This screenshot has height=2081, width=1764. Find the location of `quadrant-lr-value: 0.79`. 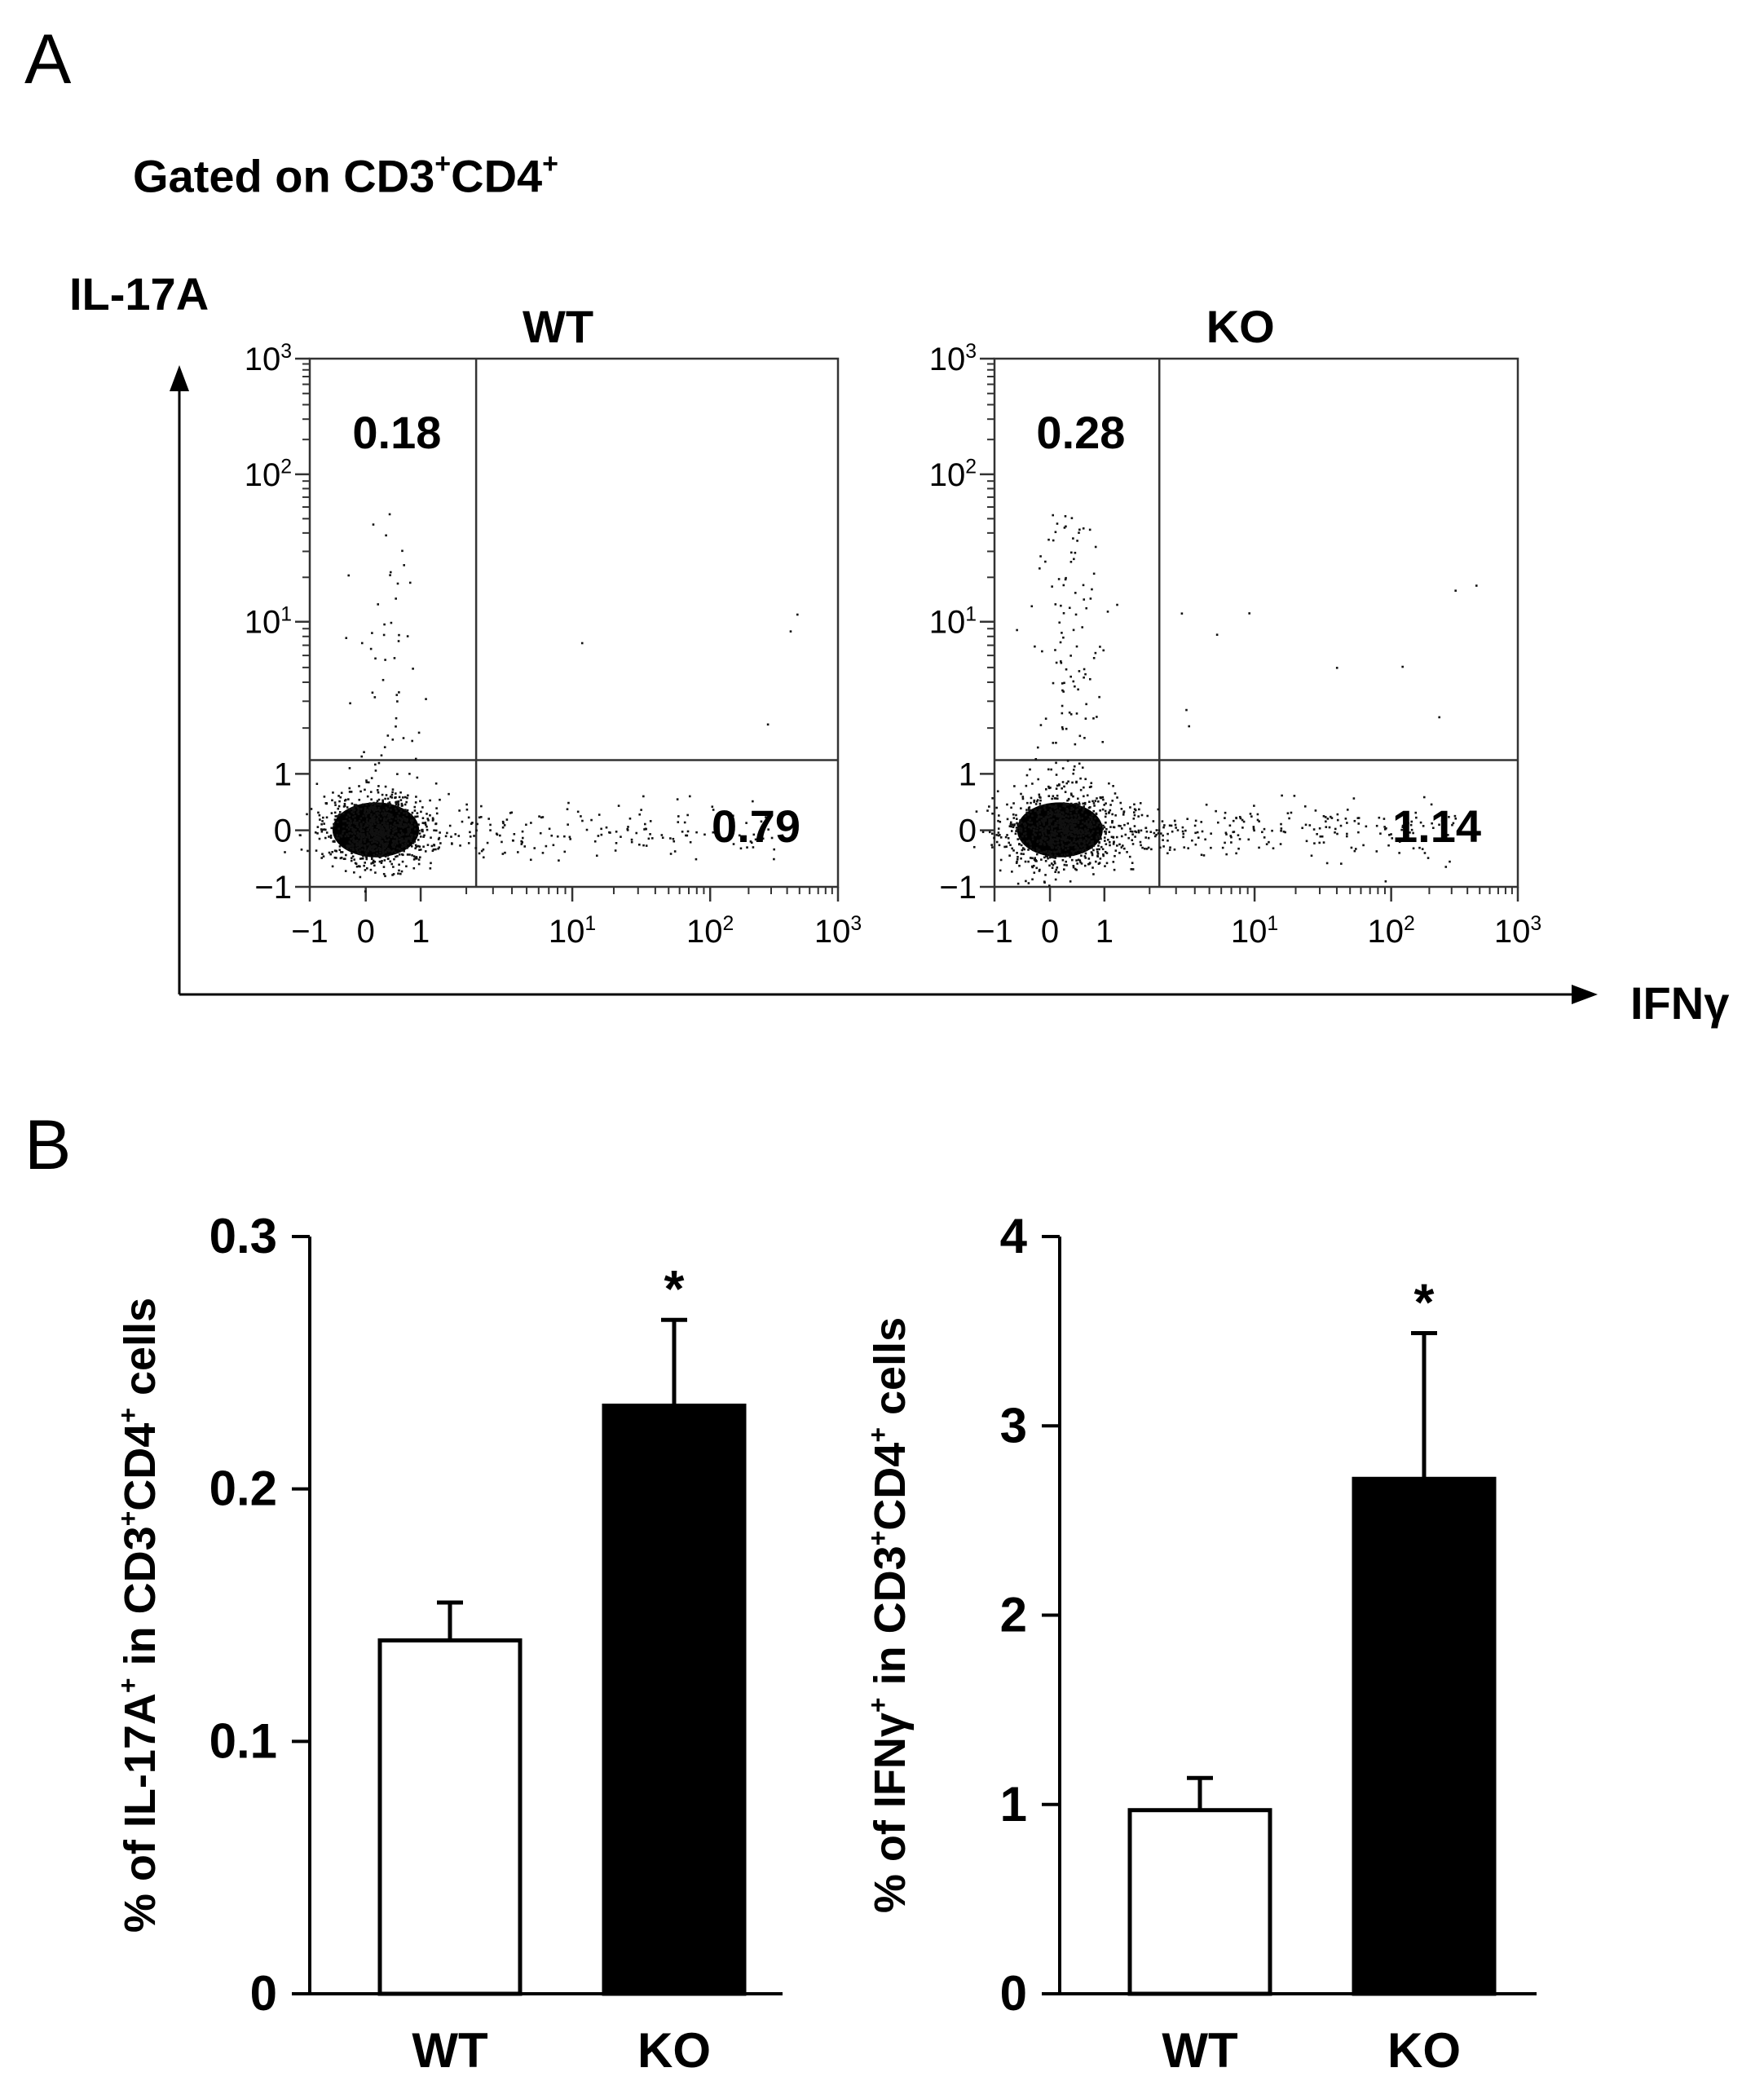

quadrant-lr-value: 0.79 is located at coordinates (756, 826).